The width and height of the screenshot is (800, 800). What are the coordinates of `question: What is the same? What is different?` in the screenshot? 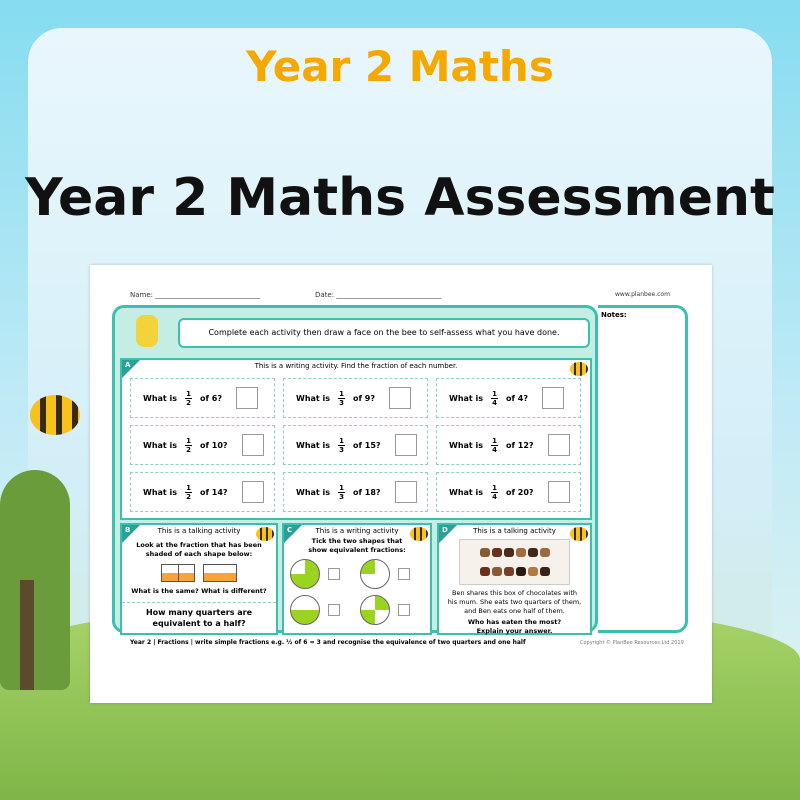 It's located at (199, 591).